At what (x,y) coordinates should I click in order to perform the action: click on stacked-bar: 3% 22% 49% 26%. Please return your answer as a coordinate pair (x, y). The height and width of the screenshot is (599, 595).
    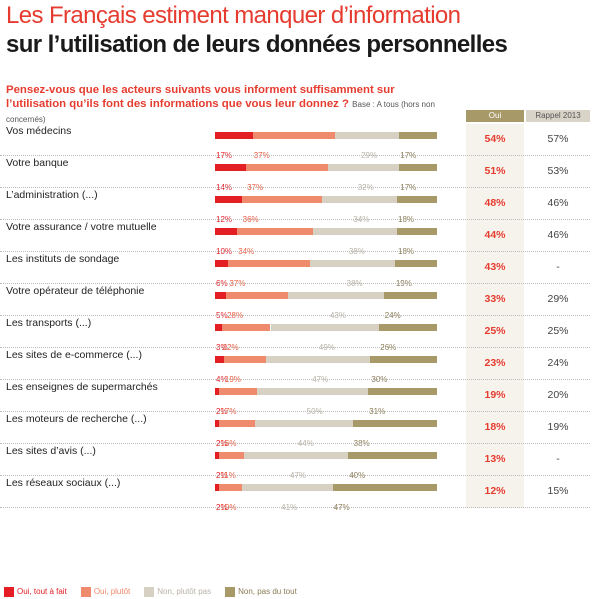
    Looking at the image, I should click on (326, 338).